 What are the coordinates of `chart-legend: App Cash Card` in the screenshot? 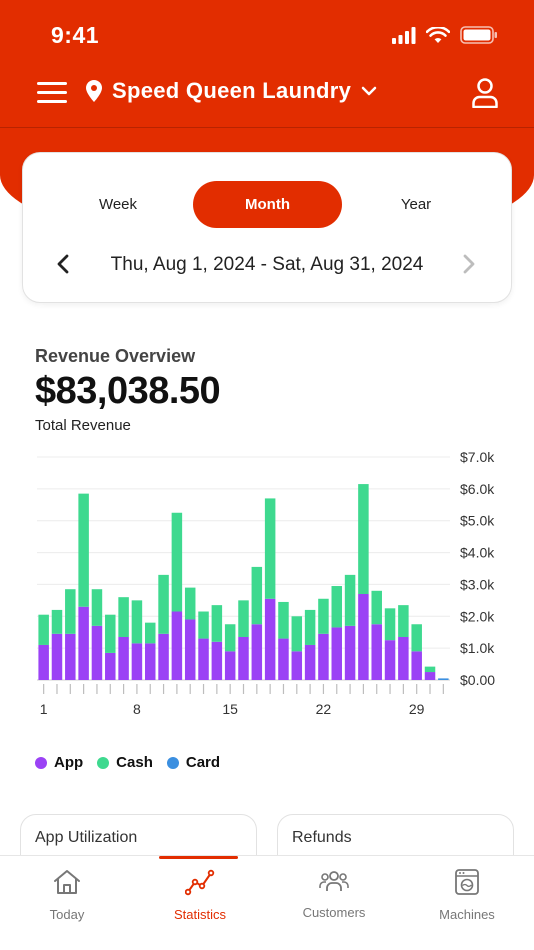 It's located at (127, 762).